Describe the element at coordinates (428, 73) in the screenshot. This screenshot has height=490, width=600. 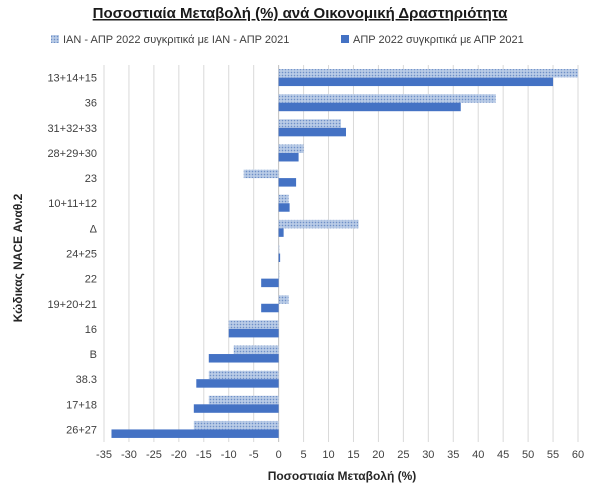
I see `bar-series-1-13+14+15` at that location.